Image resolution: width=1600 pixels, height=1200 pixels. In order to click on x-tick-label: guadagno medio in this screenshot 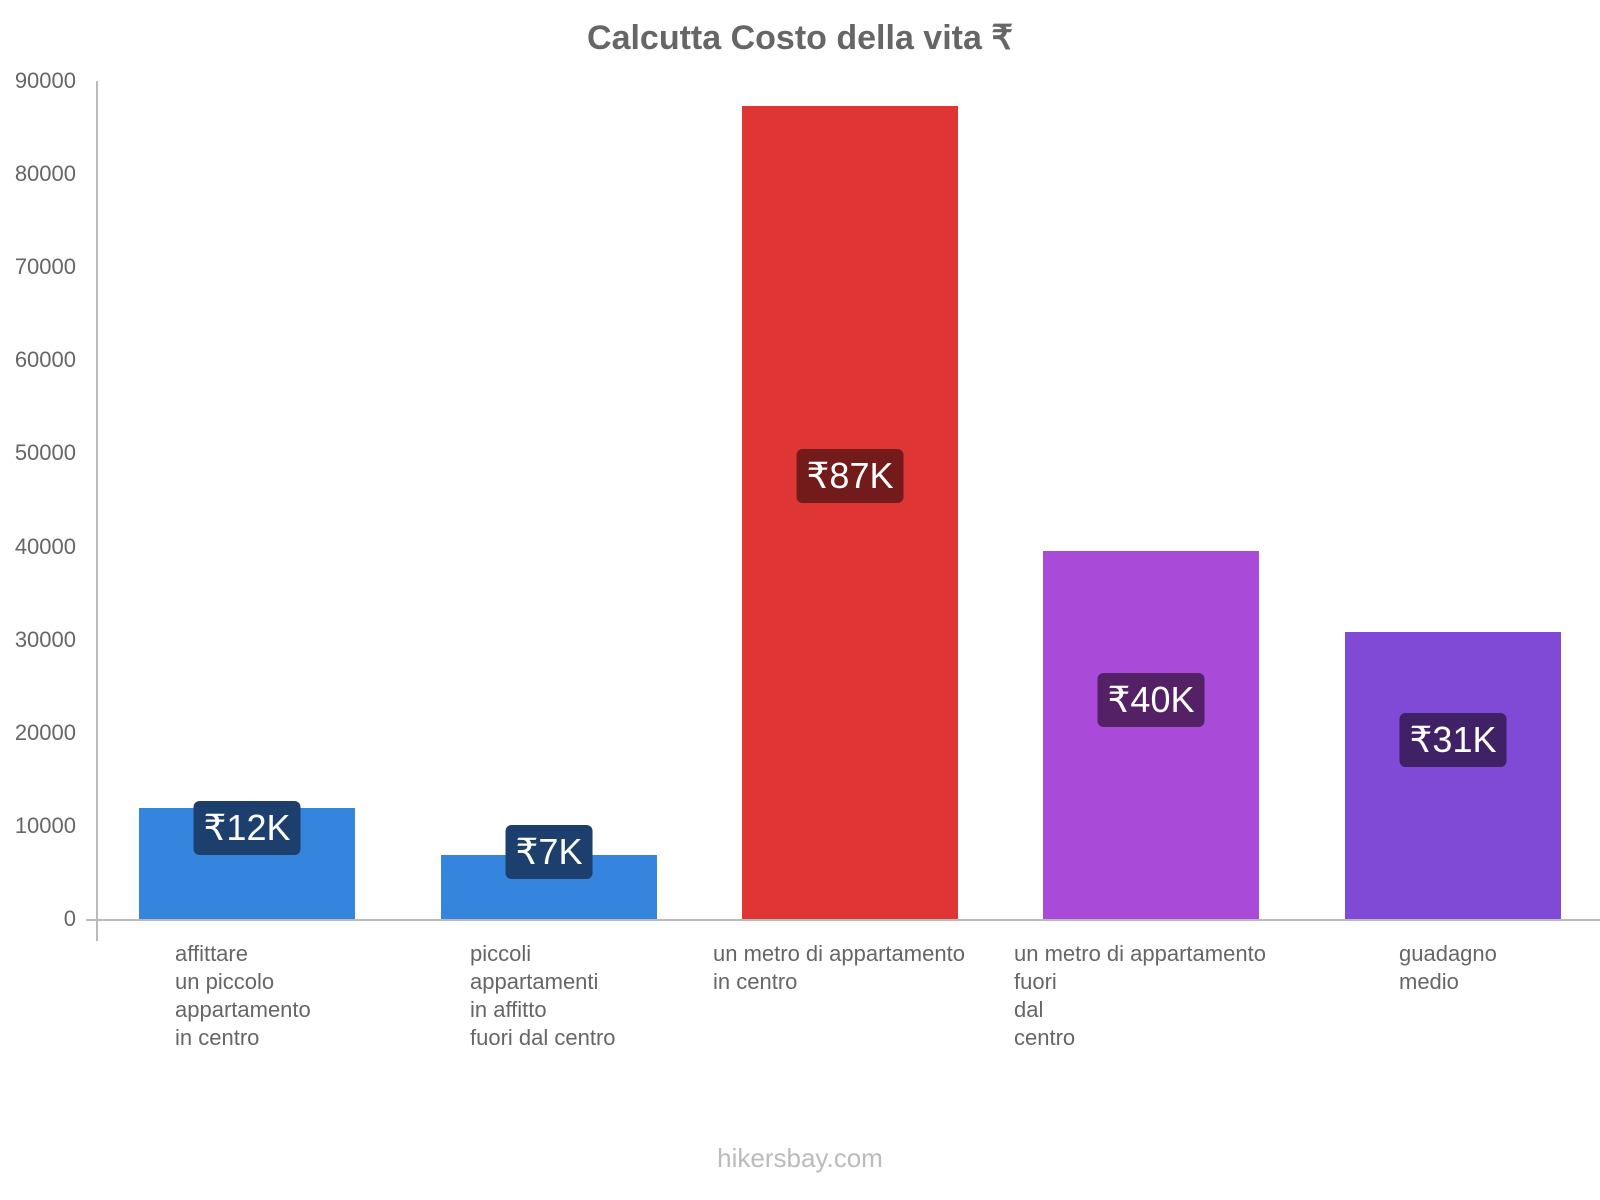, I will do `click(1448, 967)`.